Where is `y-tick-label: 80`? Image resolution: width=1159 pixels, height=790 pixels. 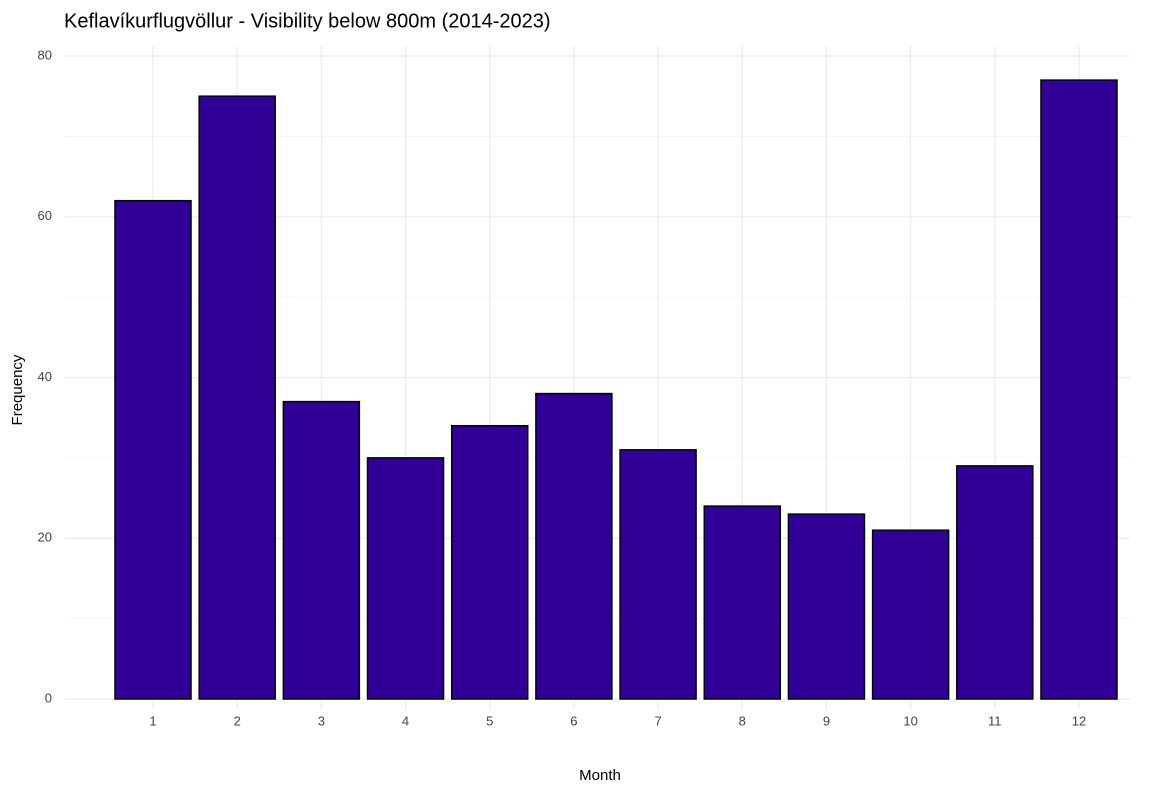 y-tick-label: 80 is located at coordinates (45, 54).